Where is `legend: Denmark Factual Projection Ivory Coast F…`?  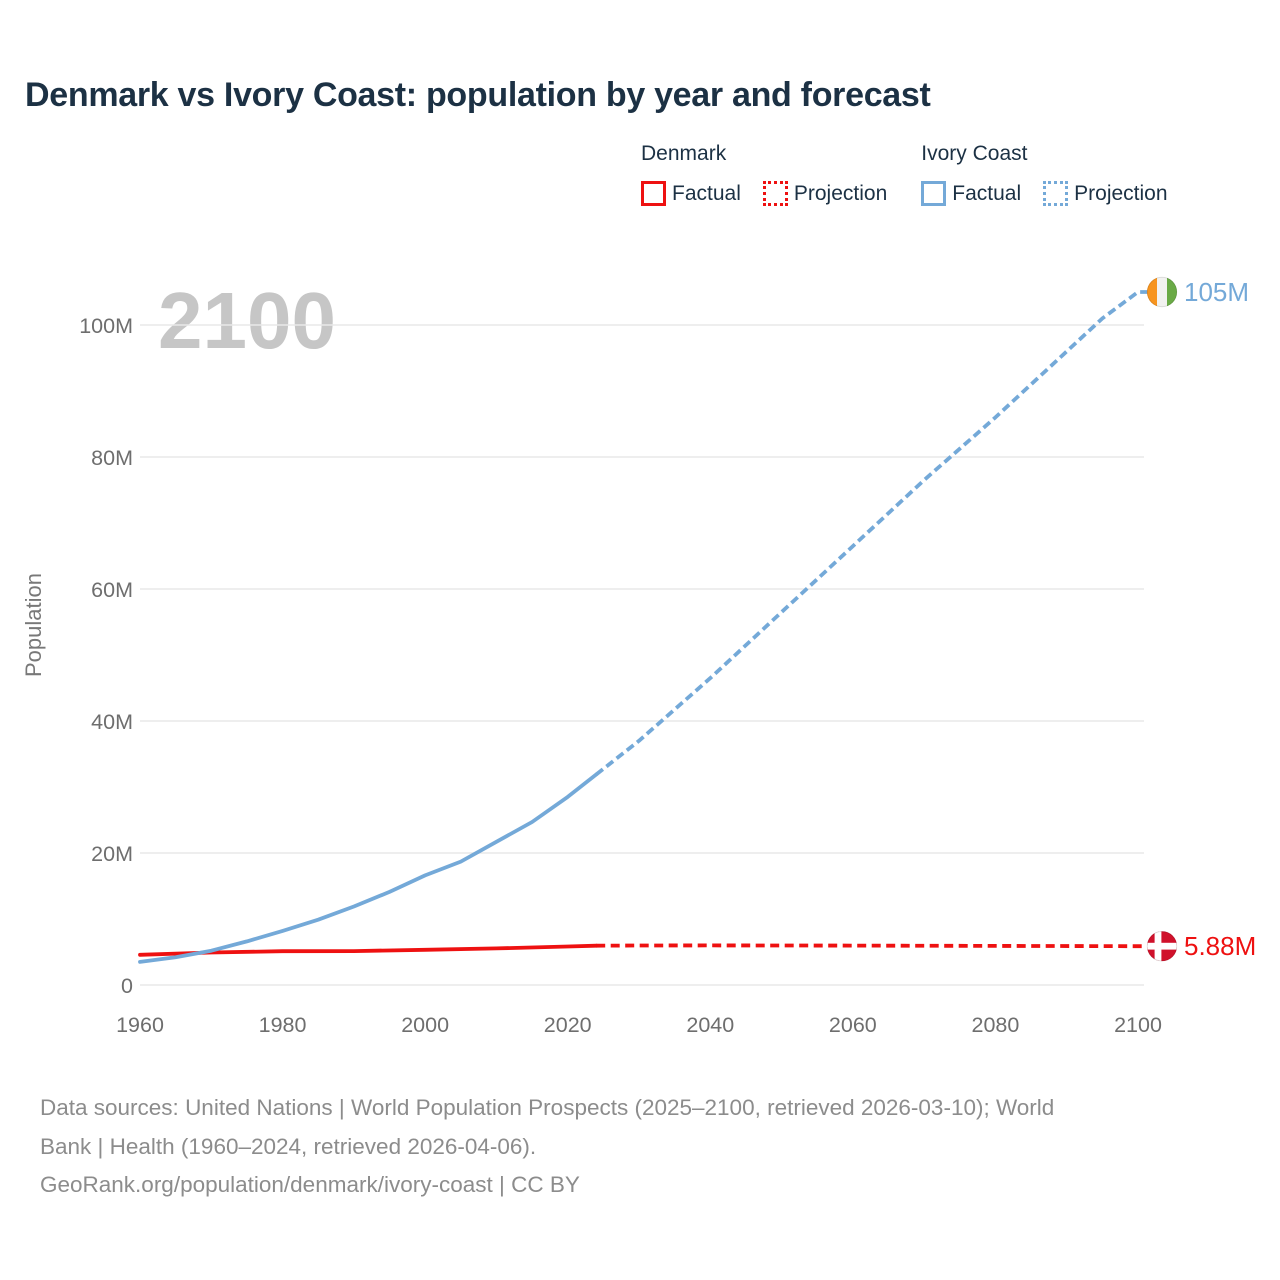
legend: Denmark Factual Projection Ivory Coast F… is located at coordinates (904, 174).